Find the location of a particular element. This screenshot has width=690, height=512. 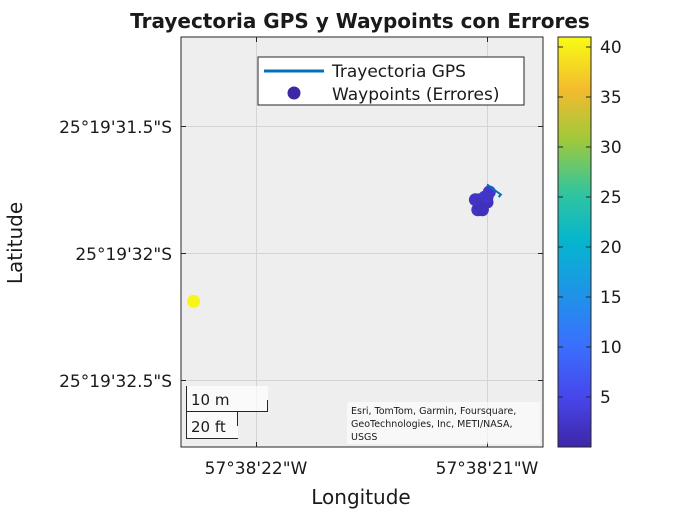

scale-bar-imperial-label: 20 ft is located at coordinates (208, 427).